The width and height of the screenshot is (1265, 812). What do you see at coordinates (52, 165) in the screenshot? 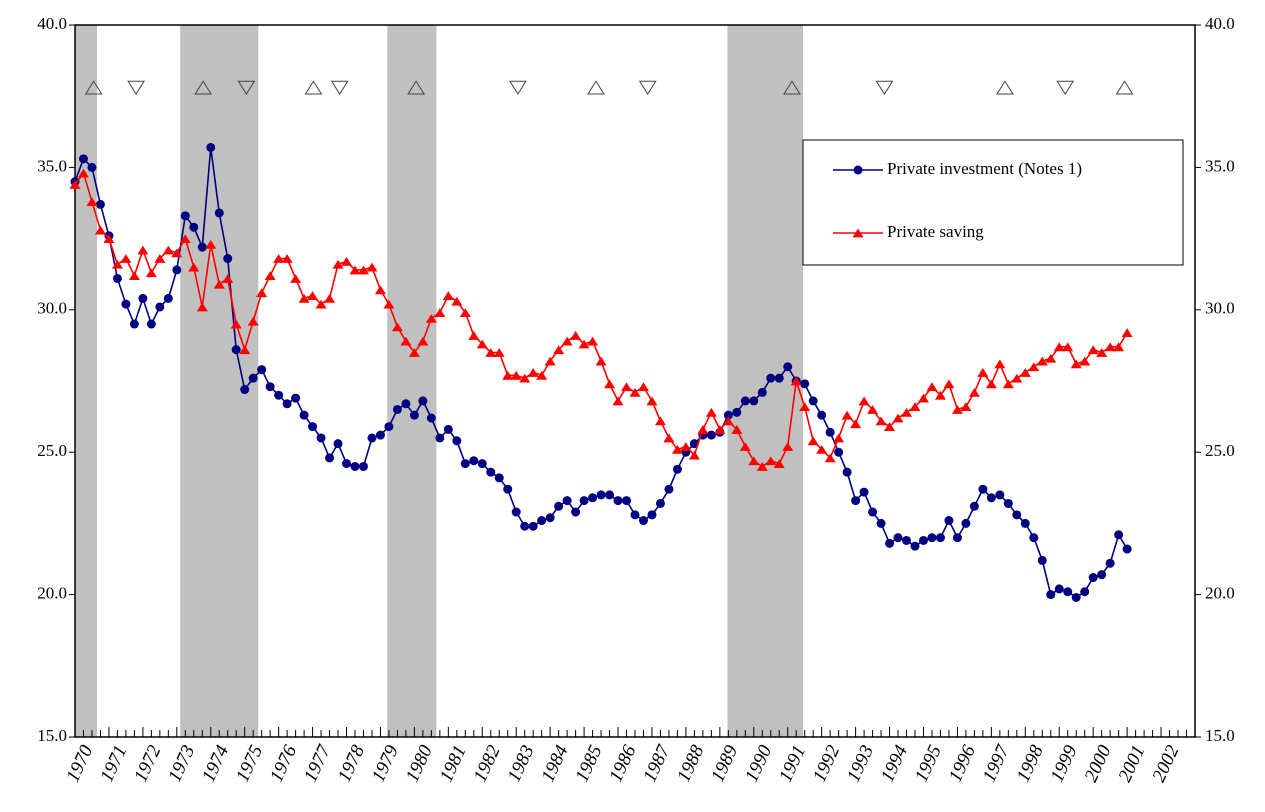
I see `y-tick-label: 35.0` at bounding box center [52, 165].